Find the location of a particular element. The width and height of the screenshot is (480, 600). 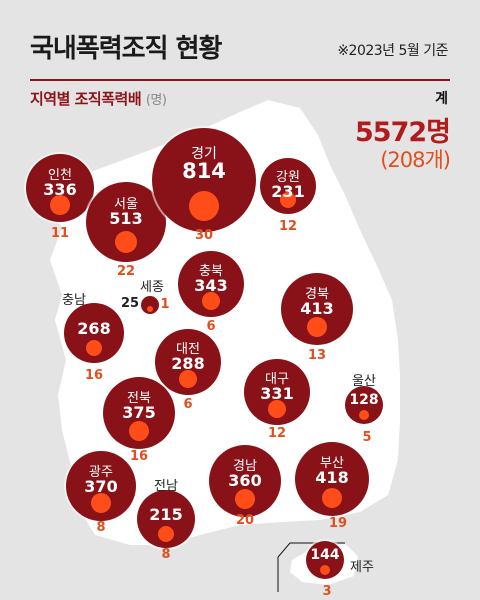

group-count: 13 is located at coordinates (317, 355).